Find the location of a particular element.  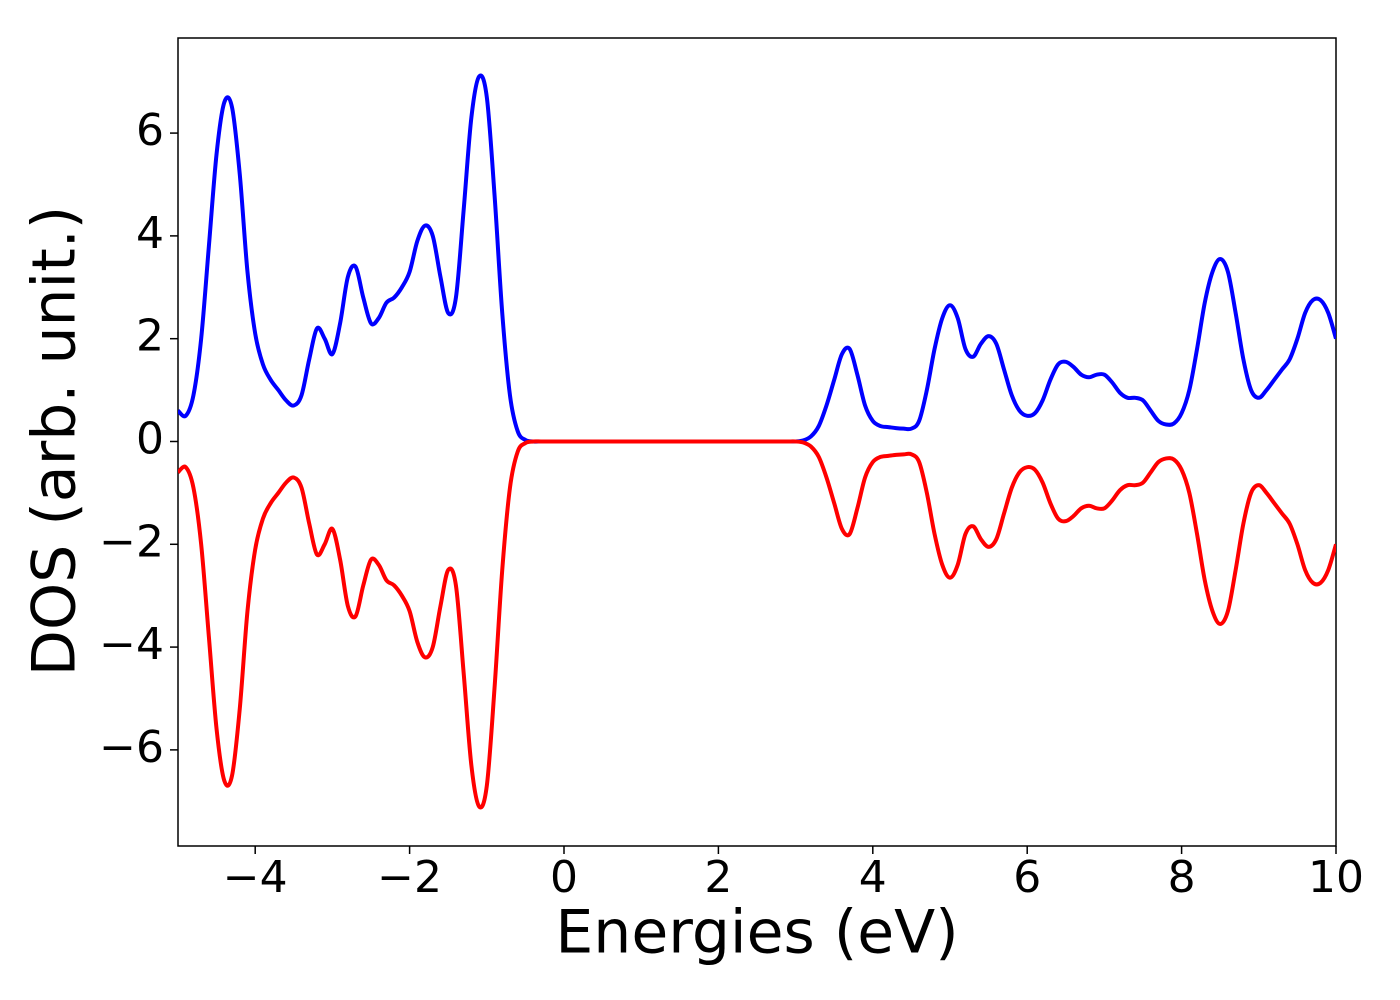

x-tick-label: −2 is located at coordinates (409, 877).